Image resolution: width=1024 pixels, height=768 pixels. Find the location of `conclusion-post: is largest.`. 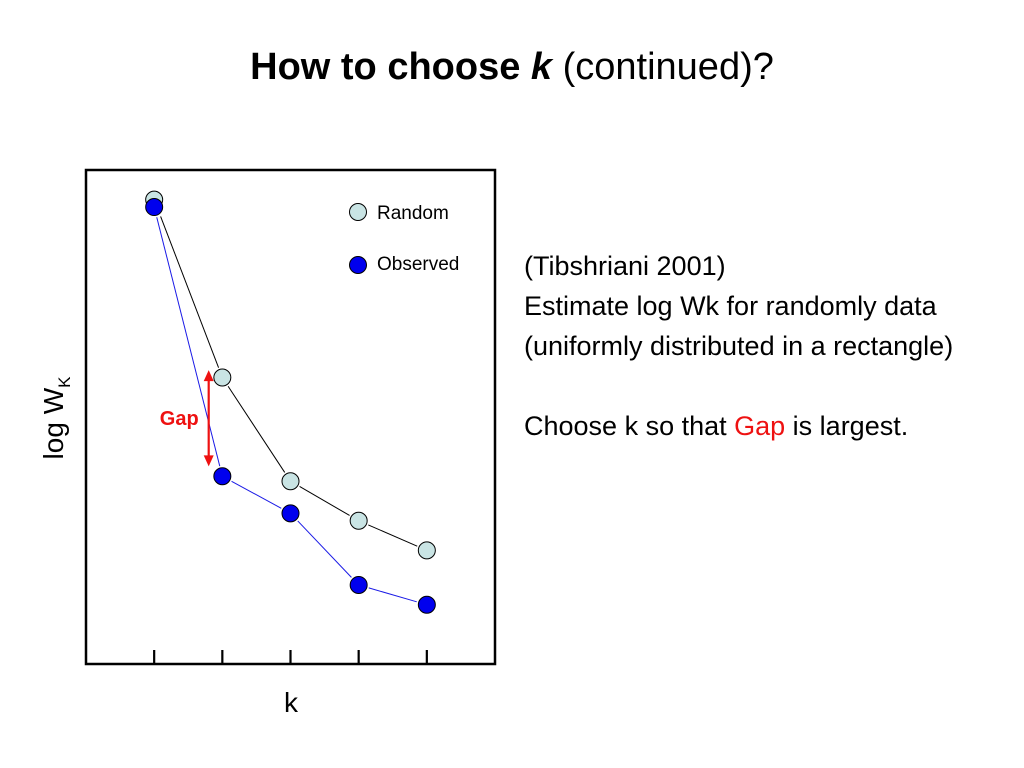

conclusion-post: is largest. is located at coordinates (847, 426).